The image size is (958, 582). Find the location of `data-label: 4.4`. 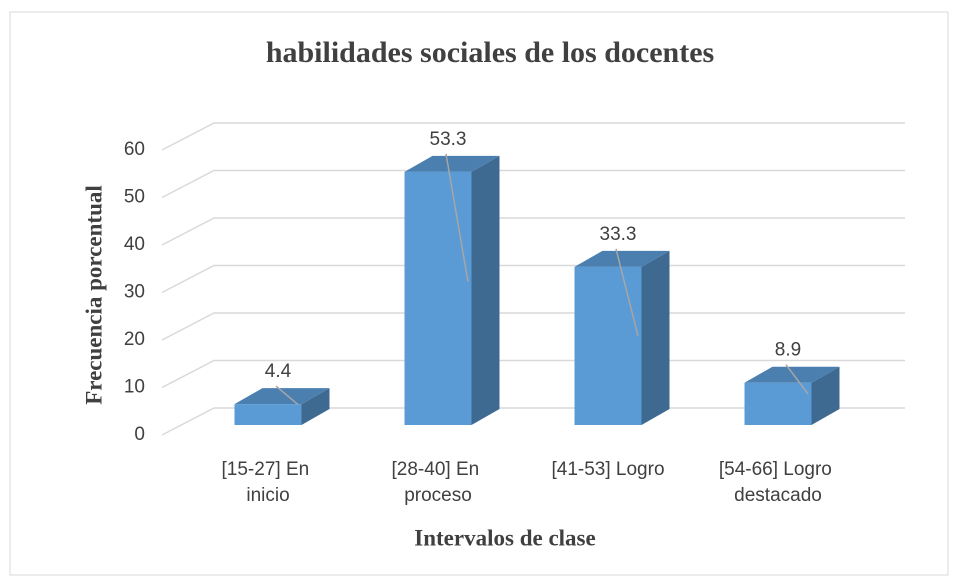

data-label: 4.4 is located at coordinates (278, 371).